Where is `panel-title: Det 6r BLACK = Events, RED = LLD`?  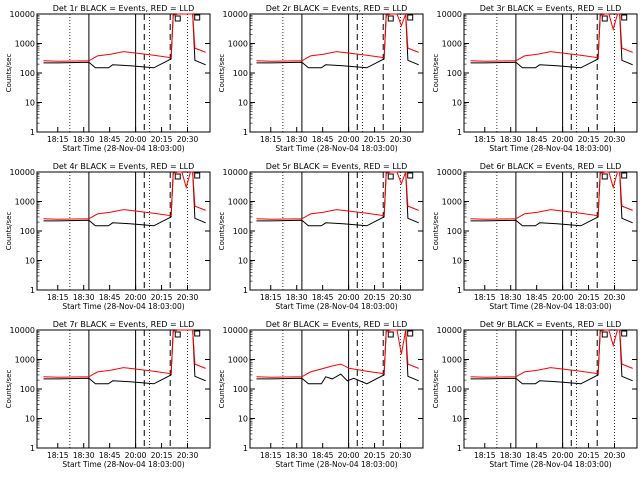
panel-title: Det 6r BLACK = Events, RED = LLD is located at coordinates (551, 166).